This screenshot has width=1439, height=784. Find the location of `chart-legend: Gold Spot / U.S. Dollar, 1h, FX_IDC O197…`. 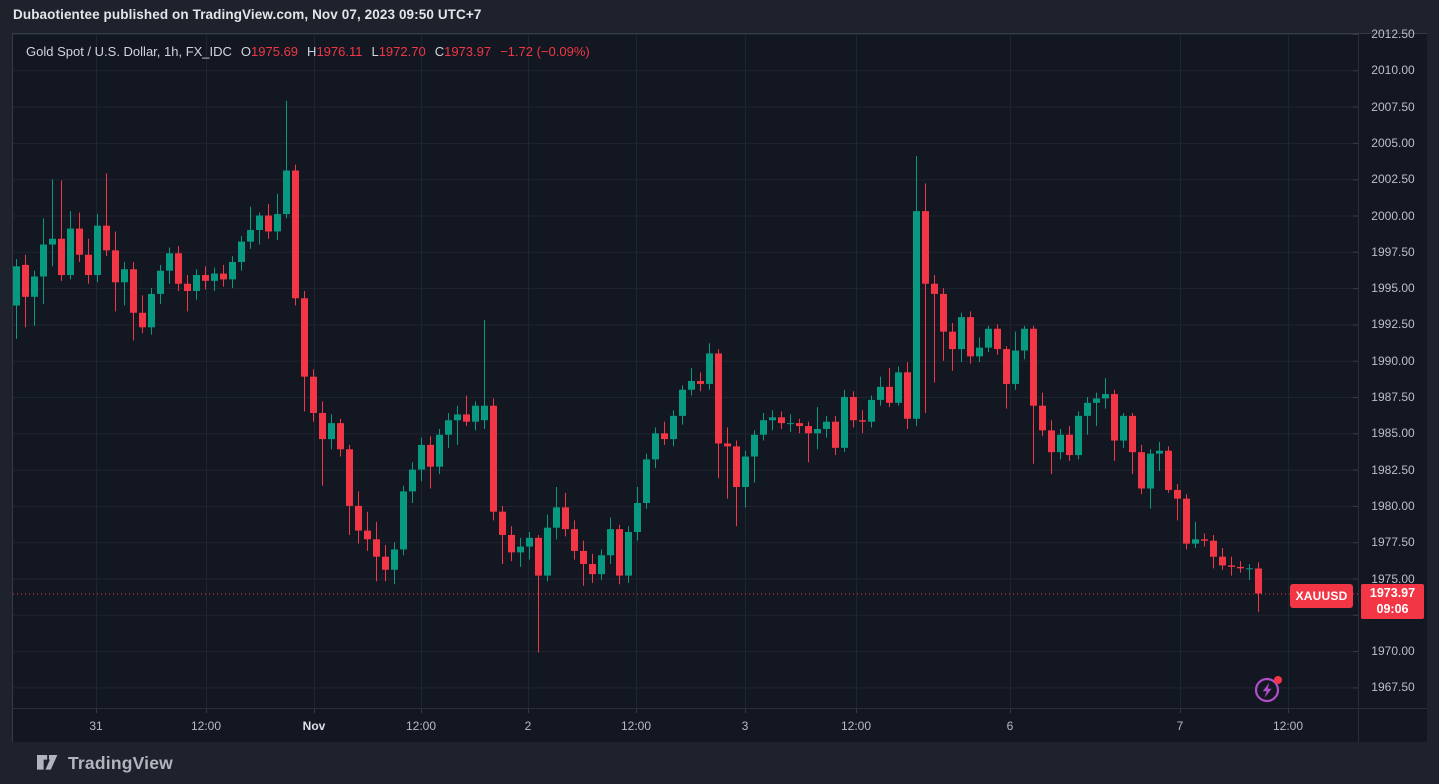

chart-legend: Gold Spot / U.S. Dollar, 1h, FX_IDC O197… is located at coordinates (308, 51).